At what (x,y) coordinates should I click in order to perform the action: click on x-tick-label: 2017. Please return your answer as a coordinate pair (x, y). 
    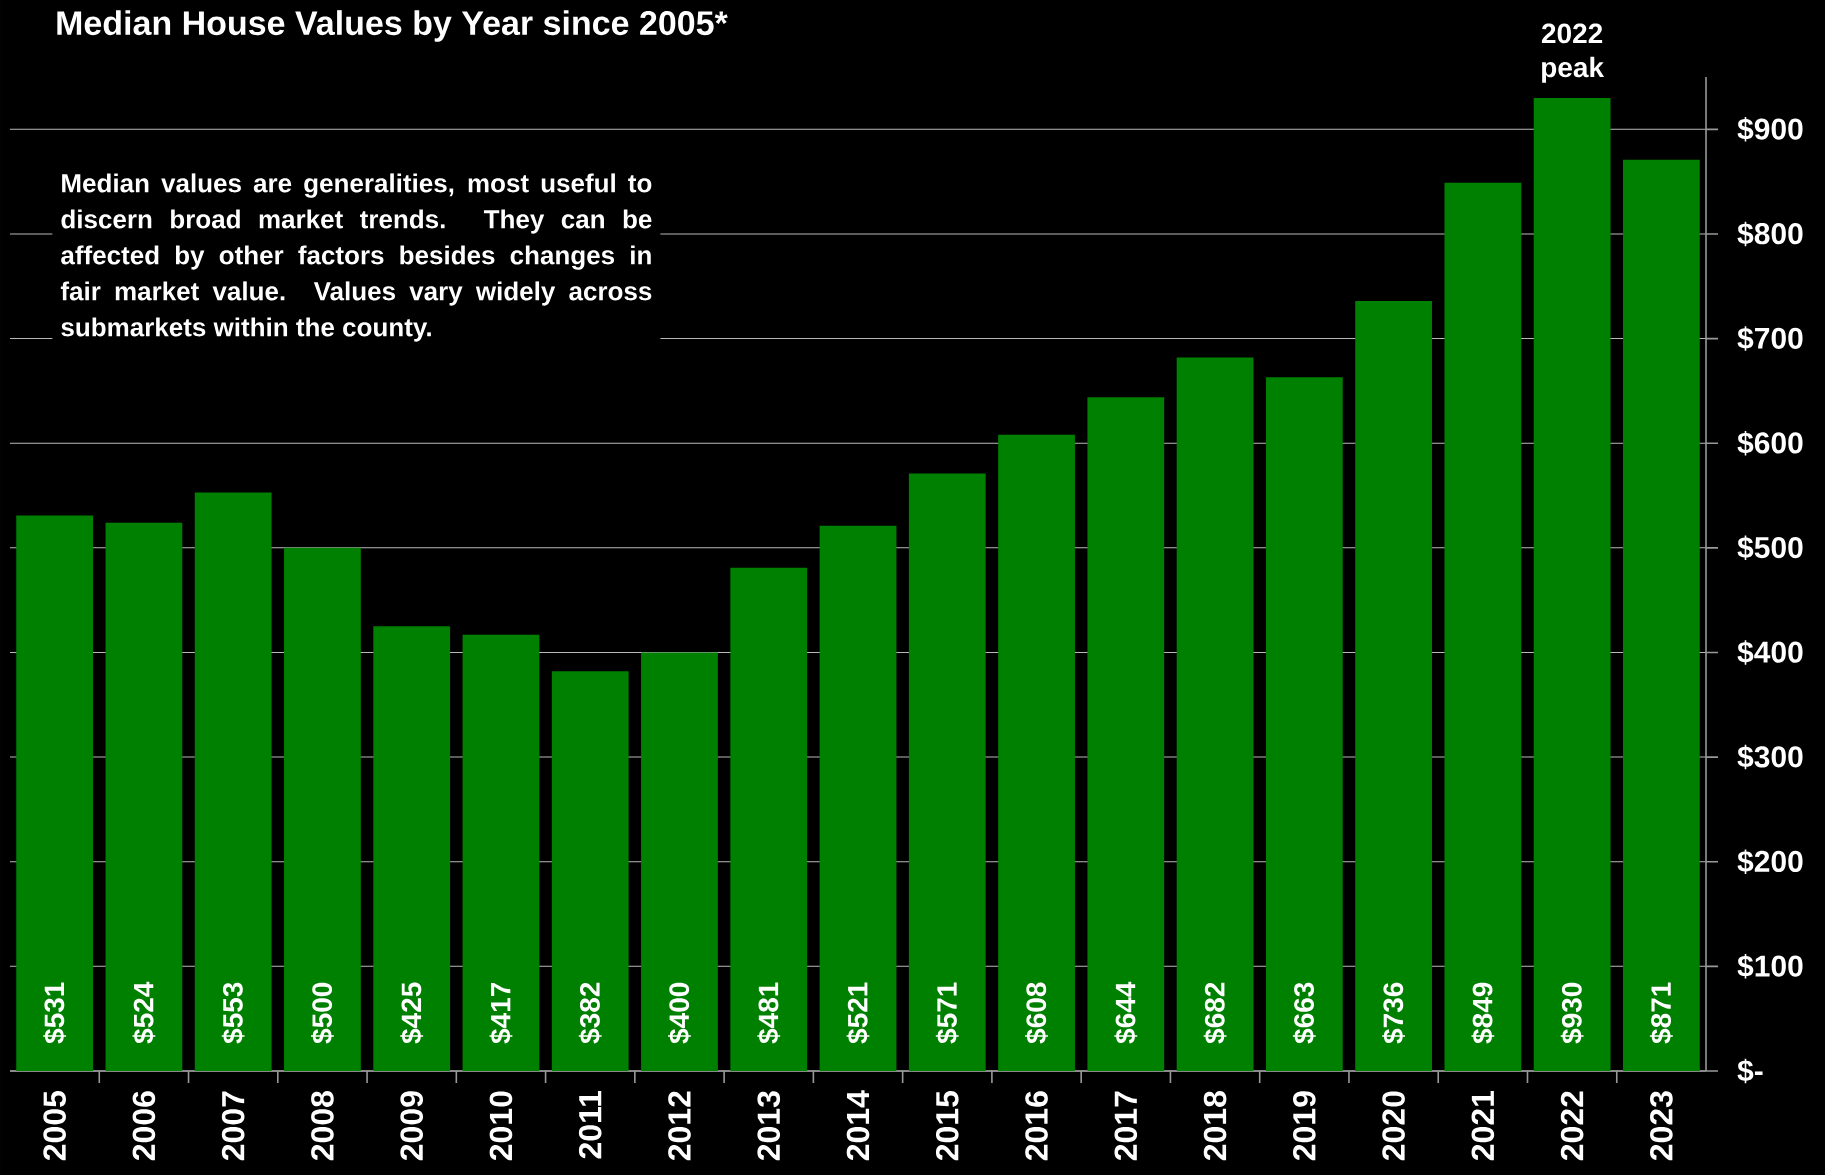
    Looking at the image, I should click on (1126, 1126).